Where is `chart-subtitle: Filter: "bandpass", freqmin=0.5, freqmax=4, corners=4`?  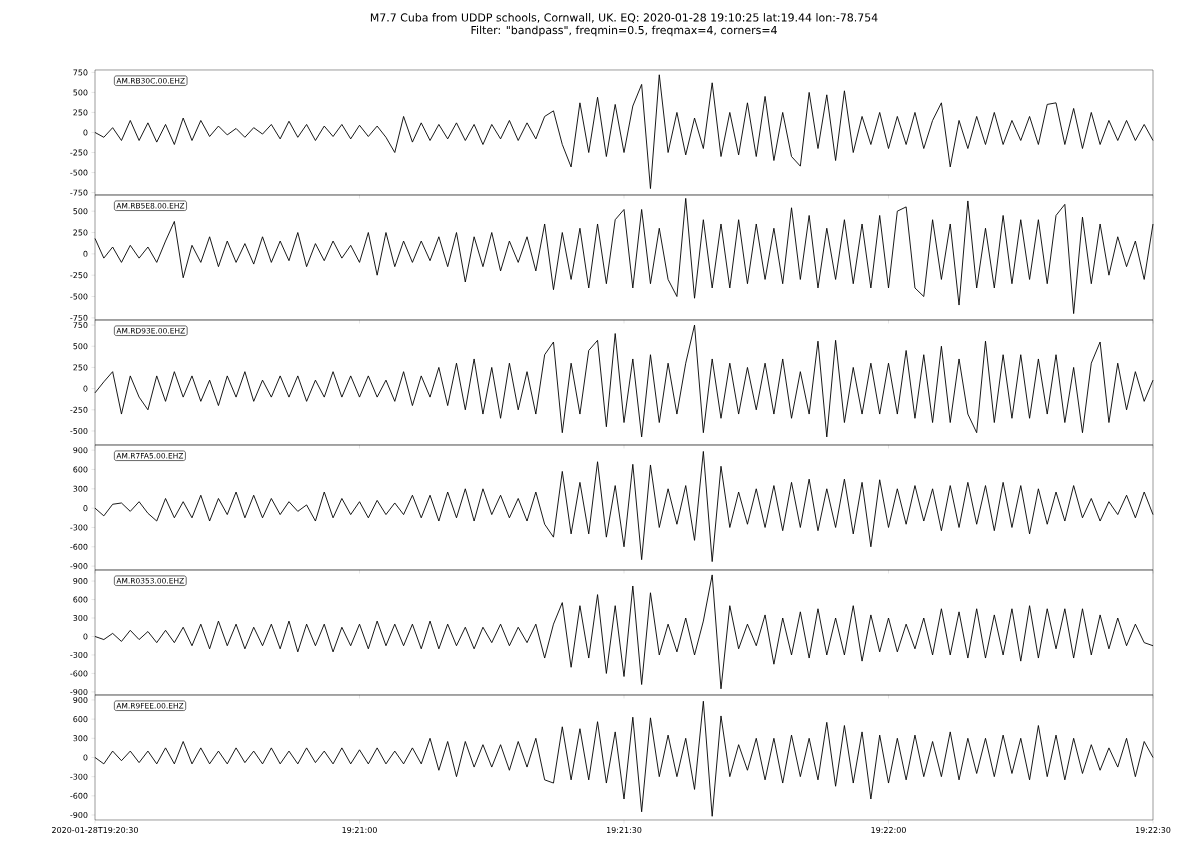
chart-subtitle: Filter: "bandpass", freqmin=0.5, freqmax=4, corners=4 is located at coordinates (624, 31).